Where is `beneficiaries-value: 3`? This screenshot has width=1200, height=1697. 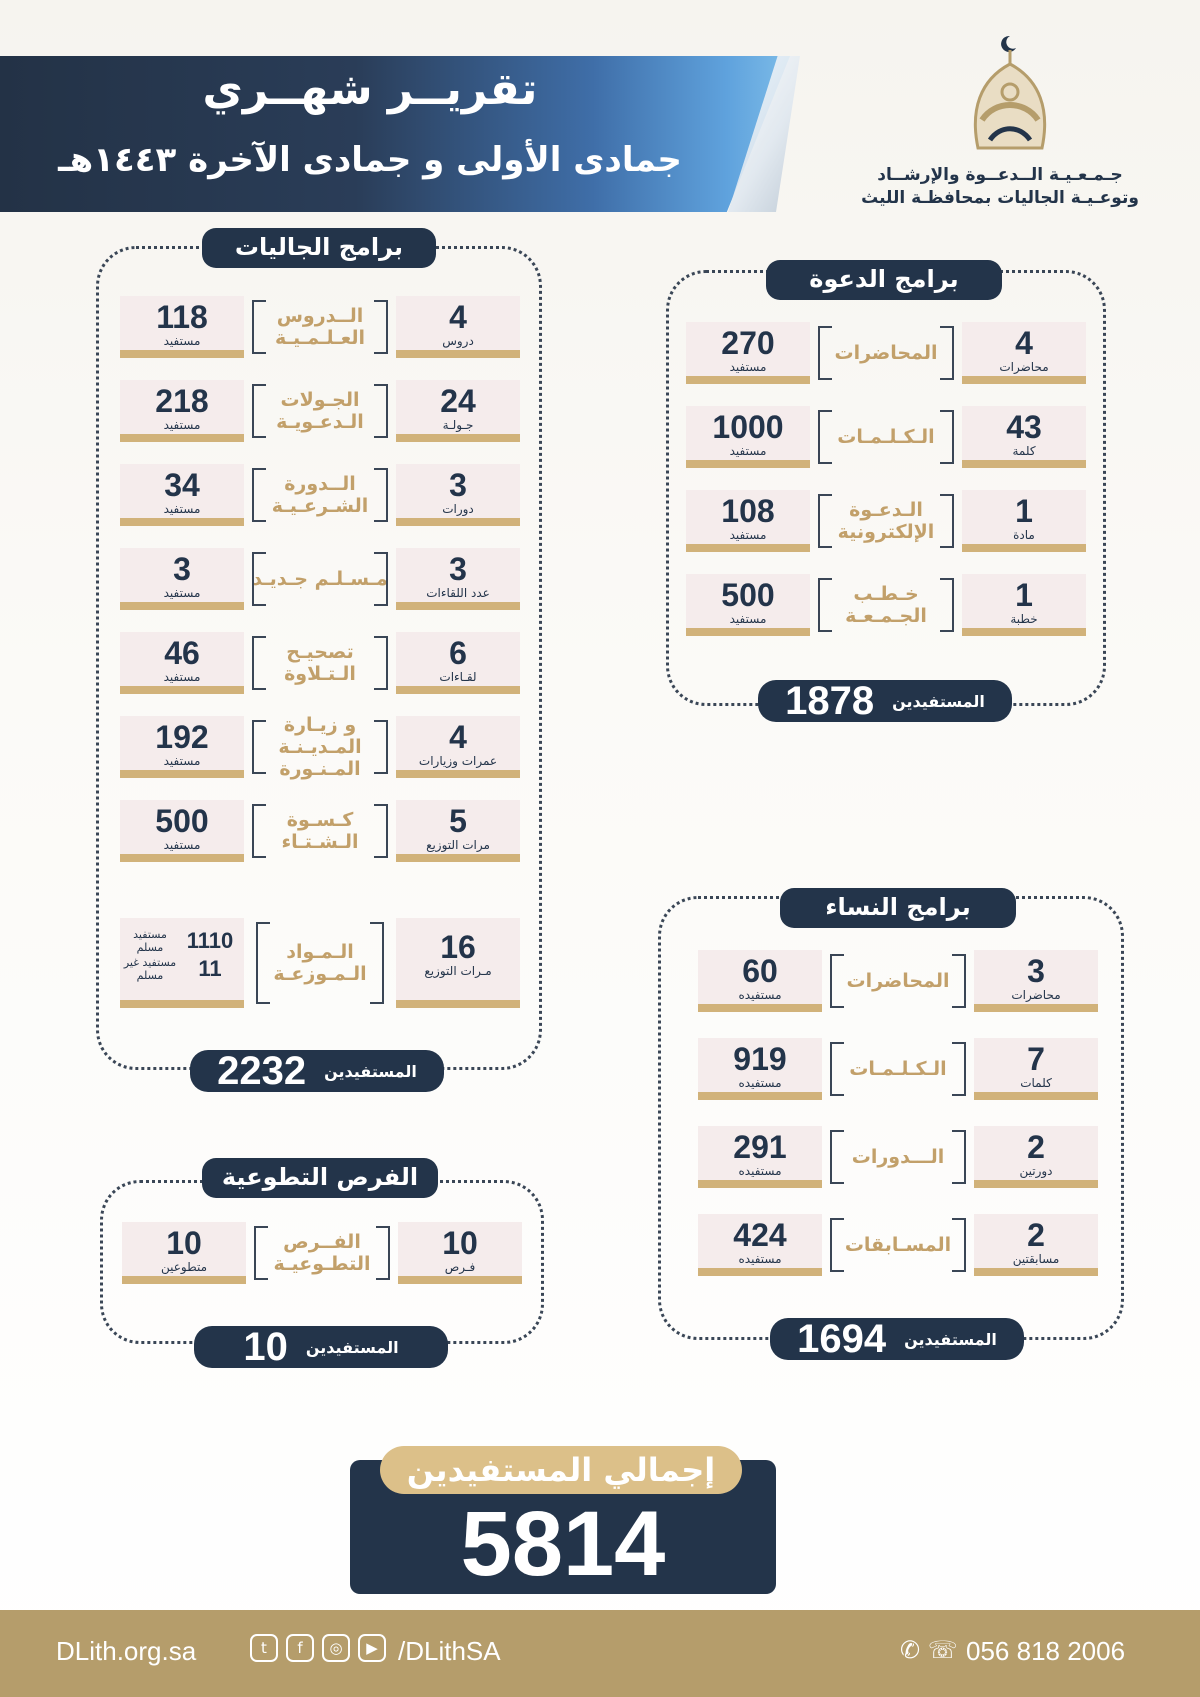 beneficiaries-value: 3 is located at coordinates (182, 569).